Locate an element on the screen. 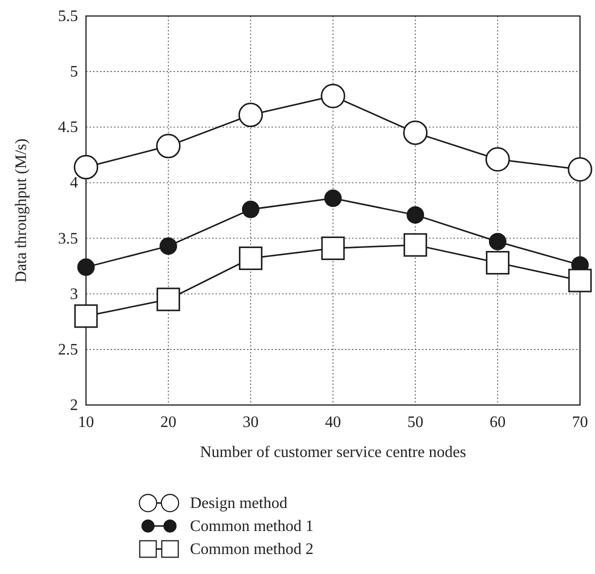 This screenshot has width=595, height=574. y-tick-label: 5.5 is located at coordinates (68, 16).